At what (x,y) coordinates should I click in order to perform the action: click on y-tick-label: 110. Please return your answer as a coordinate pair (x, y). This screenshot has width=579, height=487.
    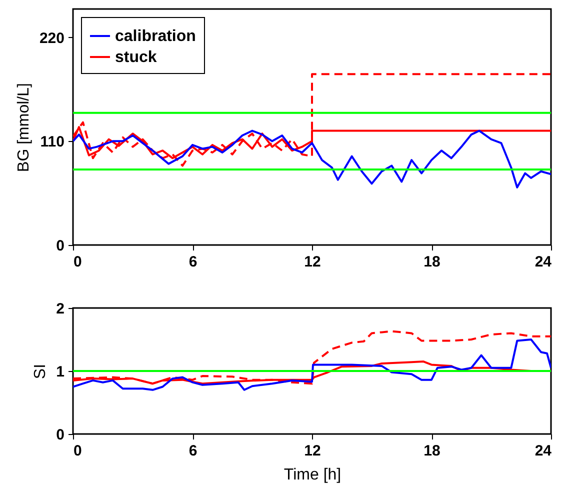
    Looking at the image, I should click on (52, 142).